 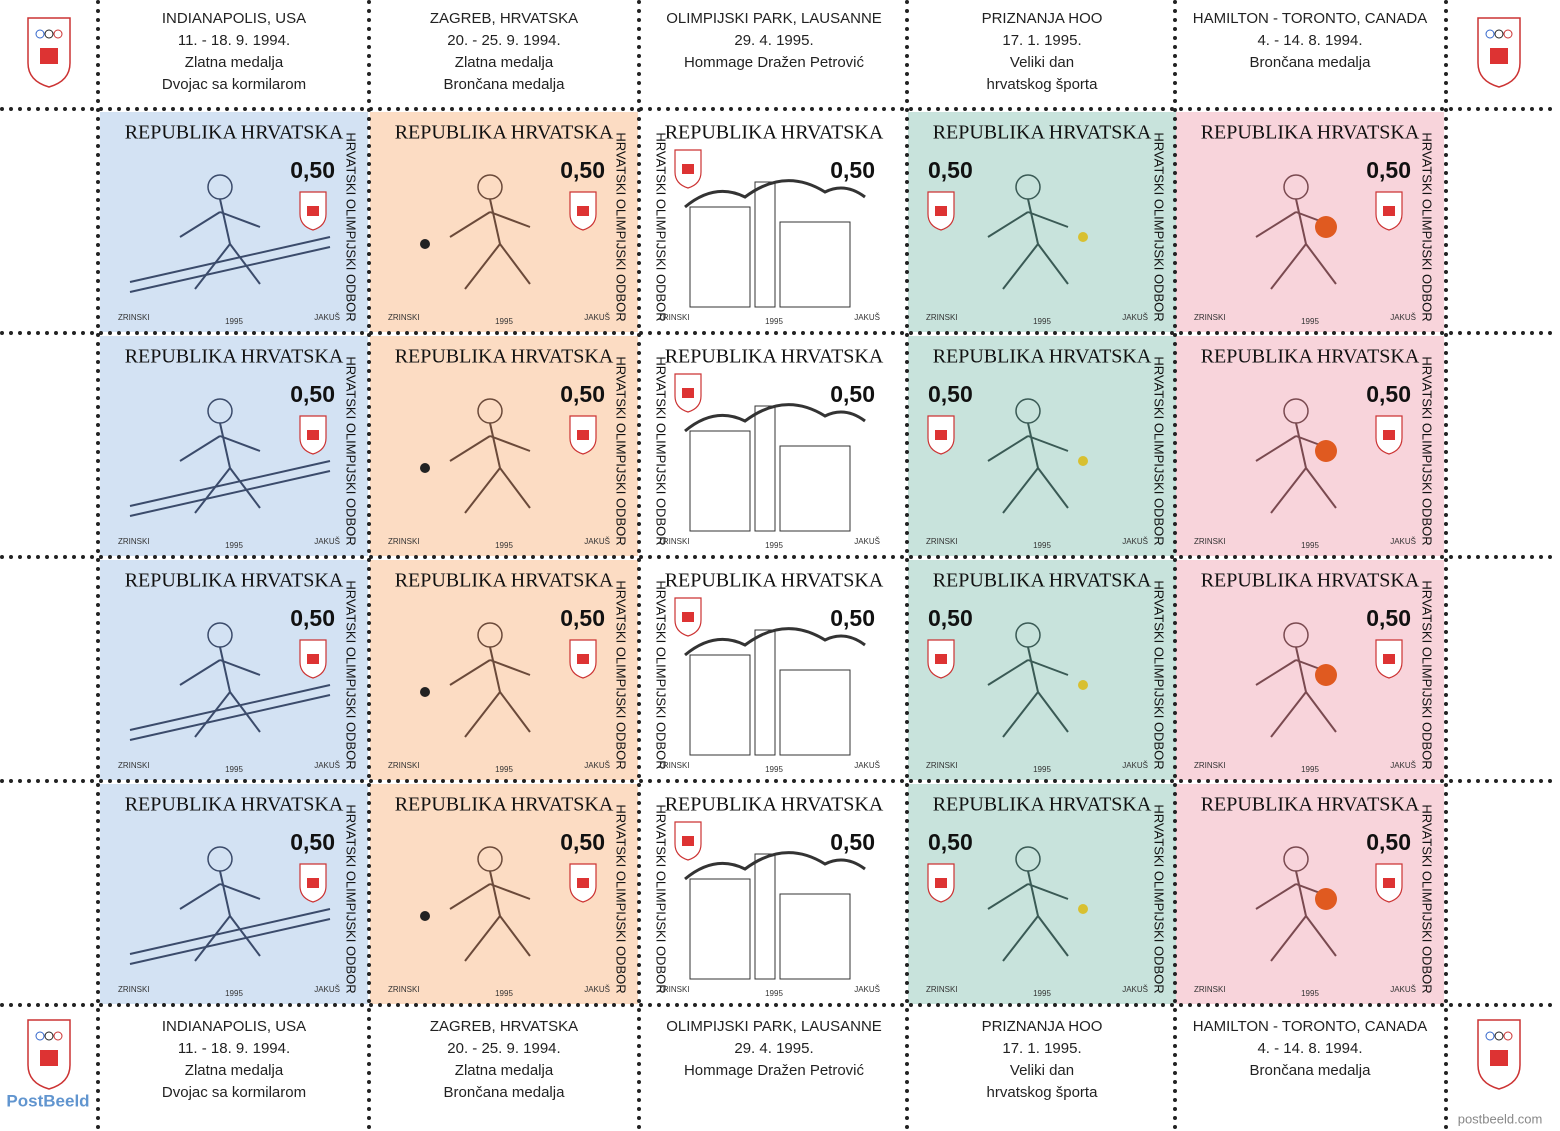 What do you see at coordinates (47, 1100) in the screenshot?
I see `watermark: PostBeeld` at bounding box center [47, 1100].